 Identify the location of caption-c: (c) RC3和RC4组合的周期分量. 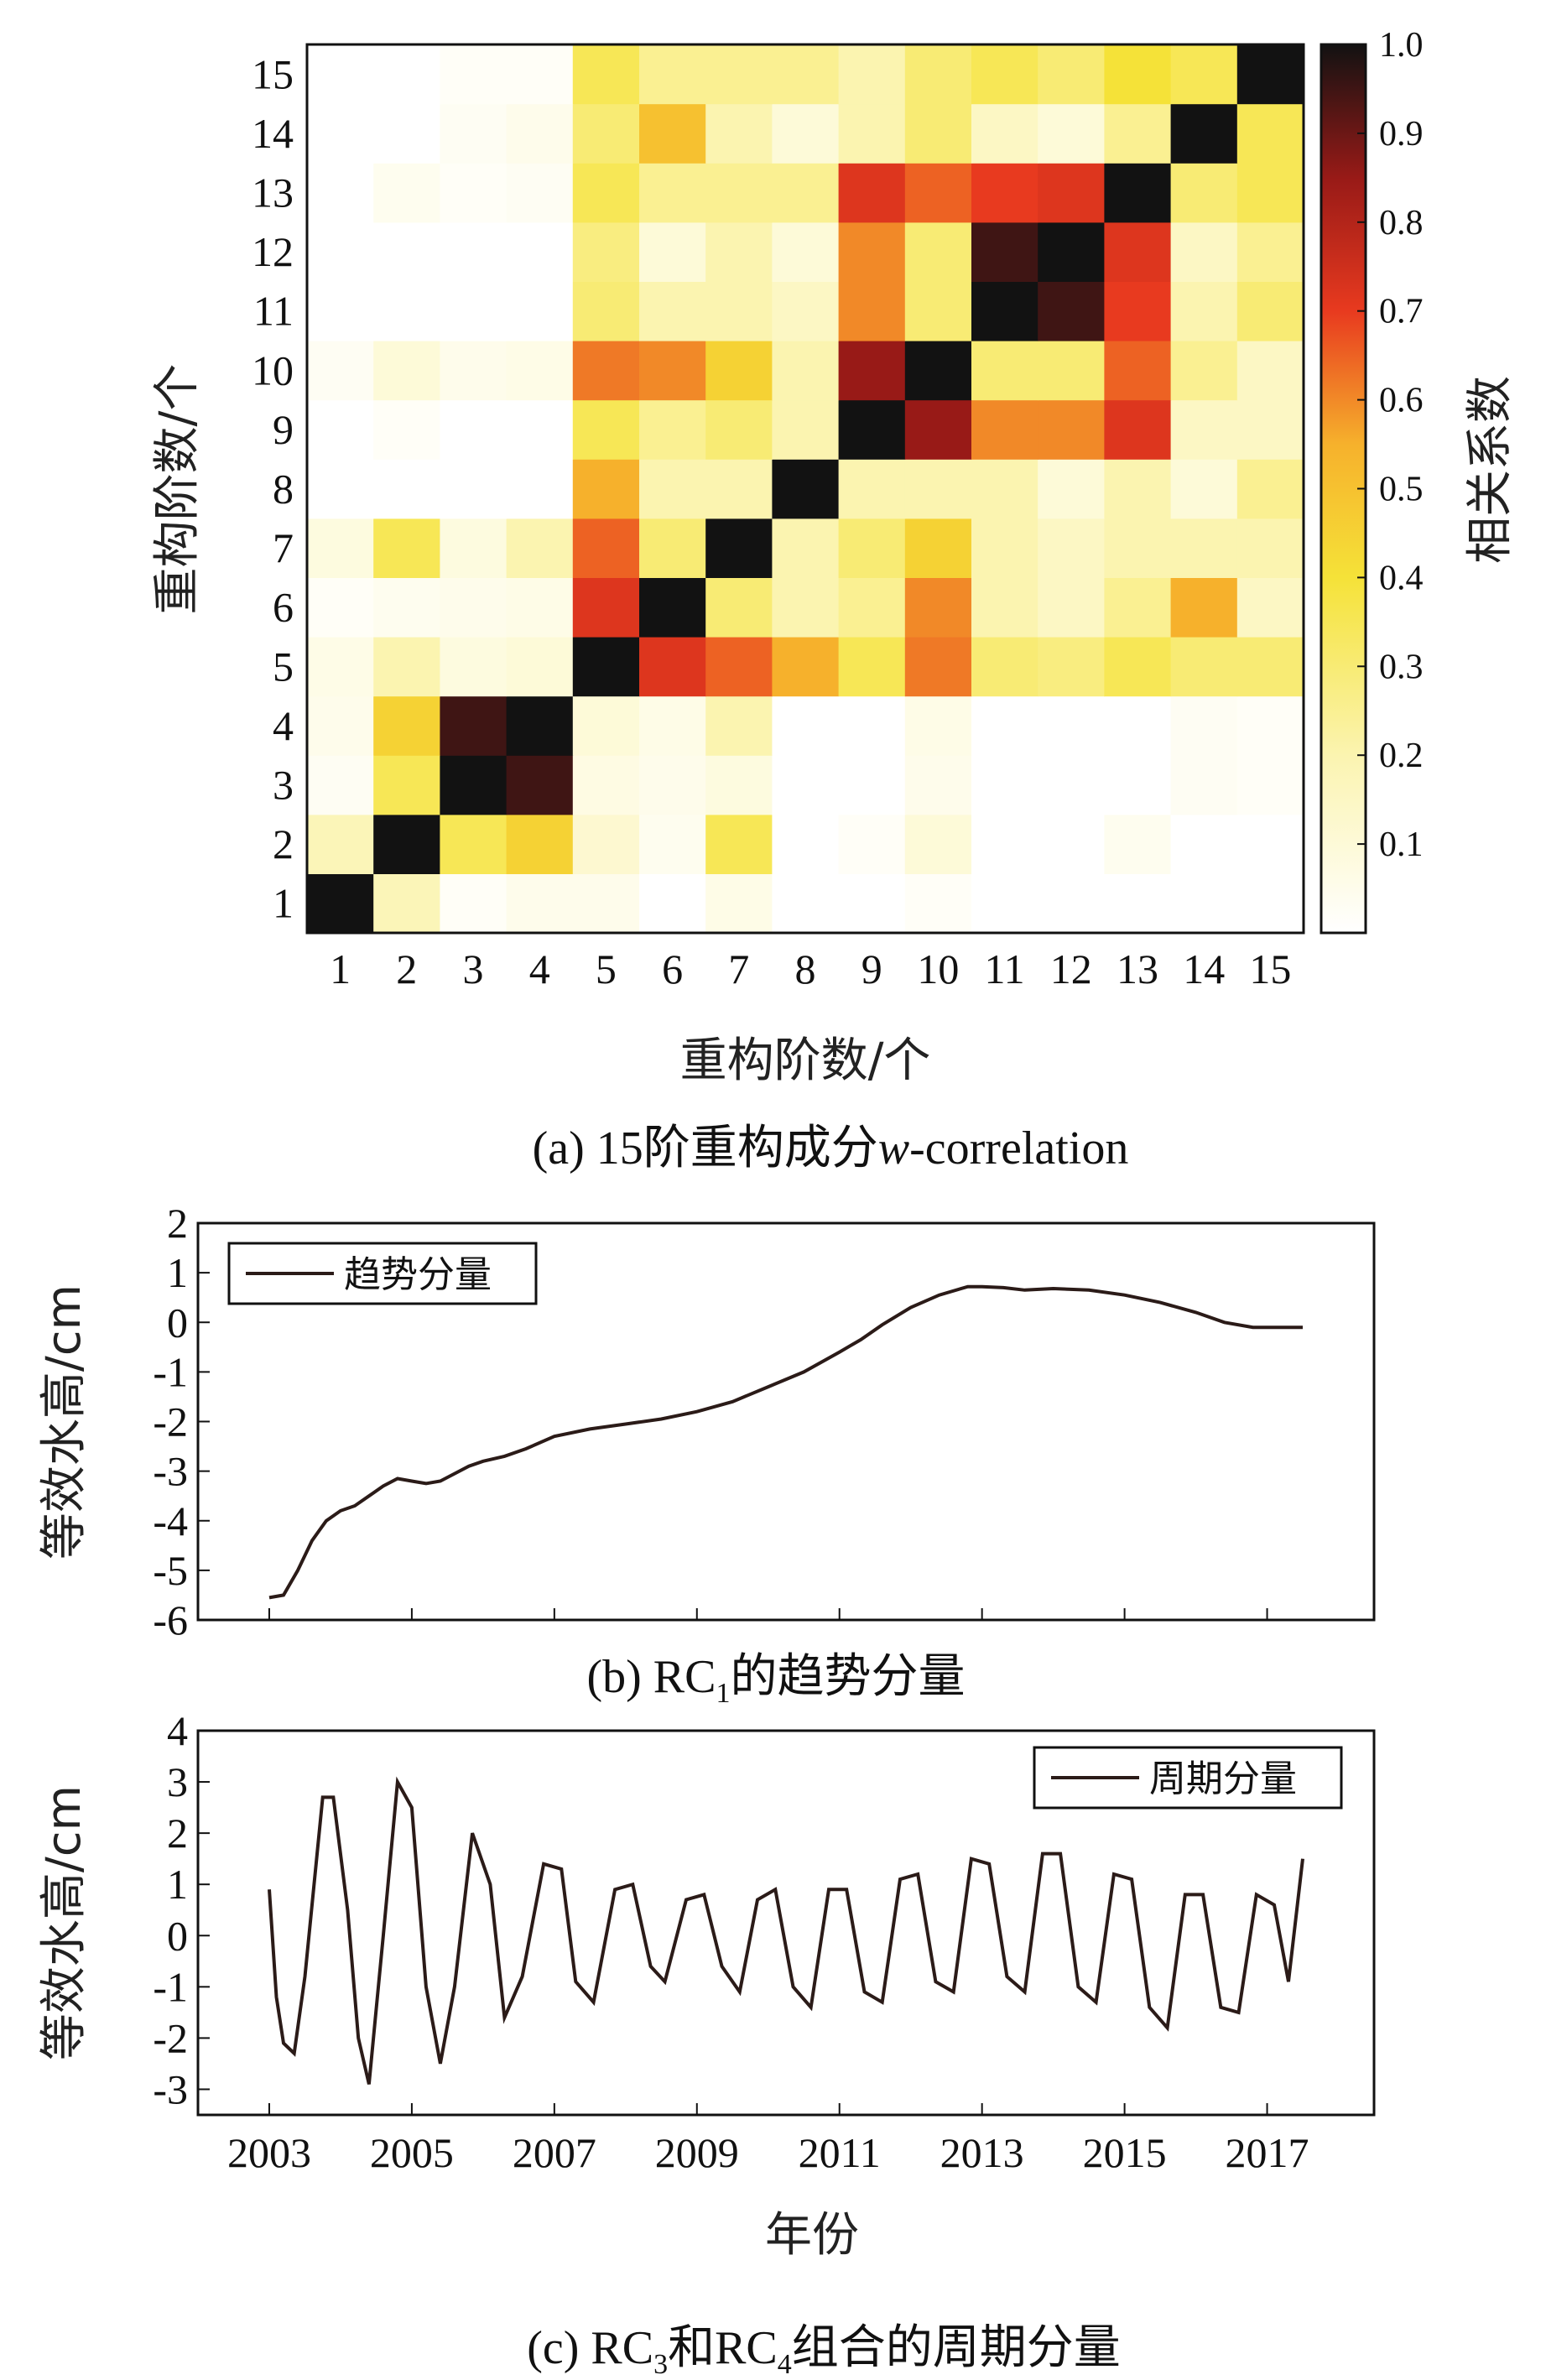
(824, 2351).